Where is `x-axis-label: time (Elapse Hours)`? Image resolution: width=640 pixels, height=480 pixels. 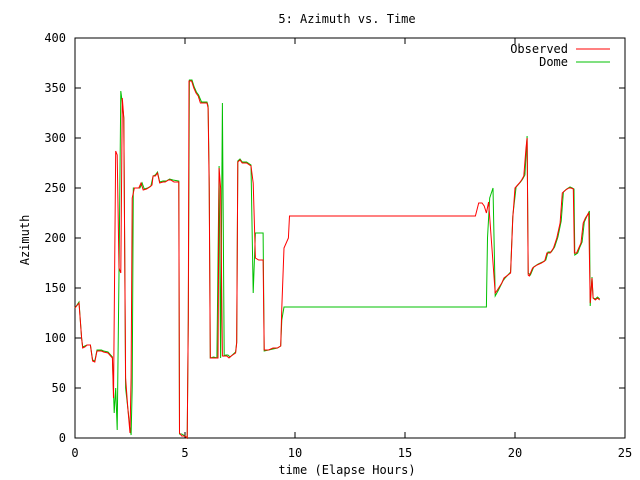 x-axis-label: time (Elapse Hours) is located at coordinates (346, 470).